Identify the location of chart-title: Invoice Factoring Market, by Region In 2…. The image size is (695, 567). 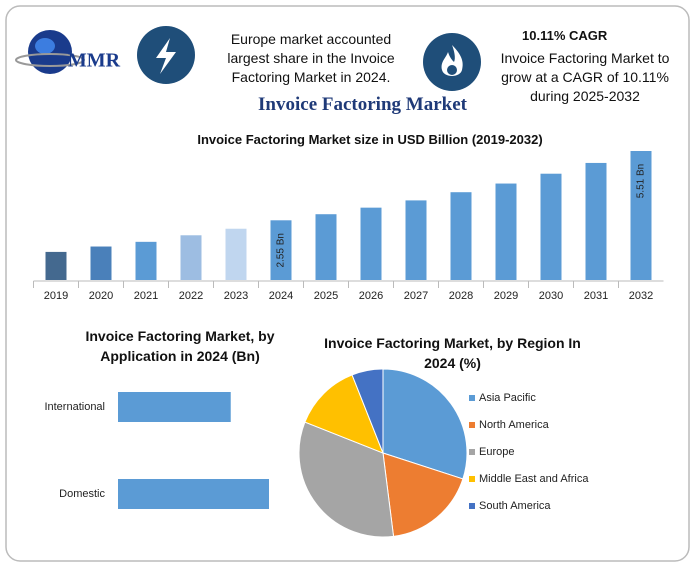
(452, 353).